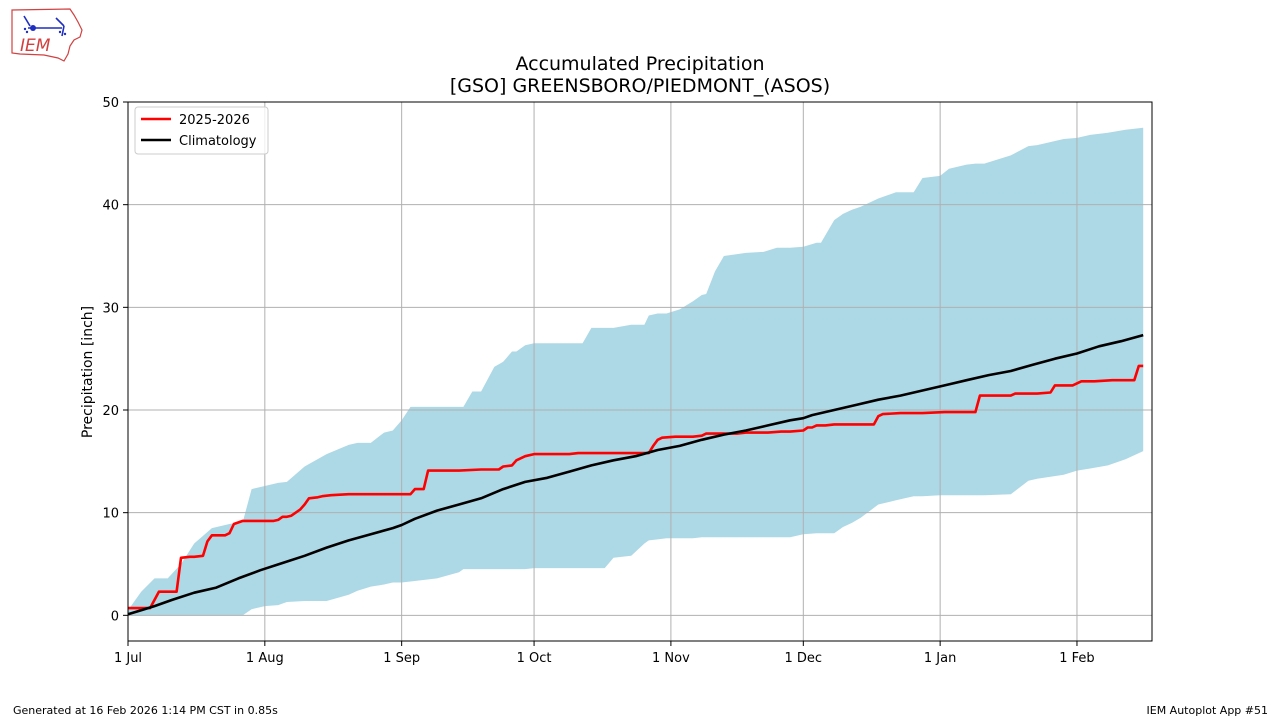 The height and width of the screenshot is (720, 1280). I want to click on x-tick-label: 1 Jul, so click(128, 658).